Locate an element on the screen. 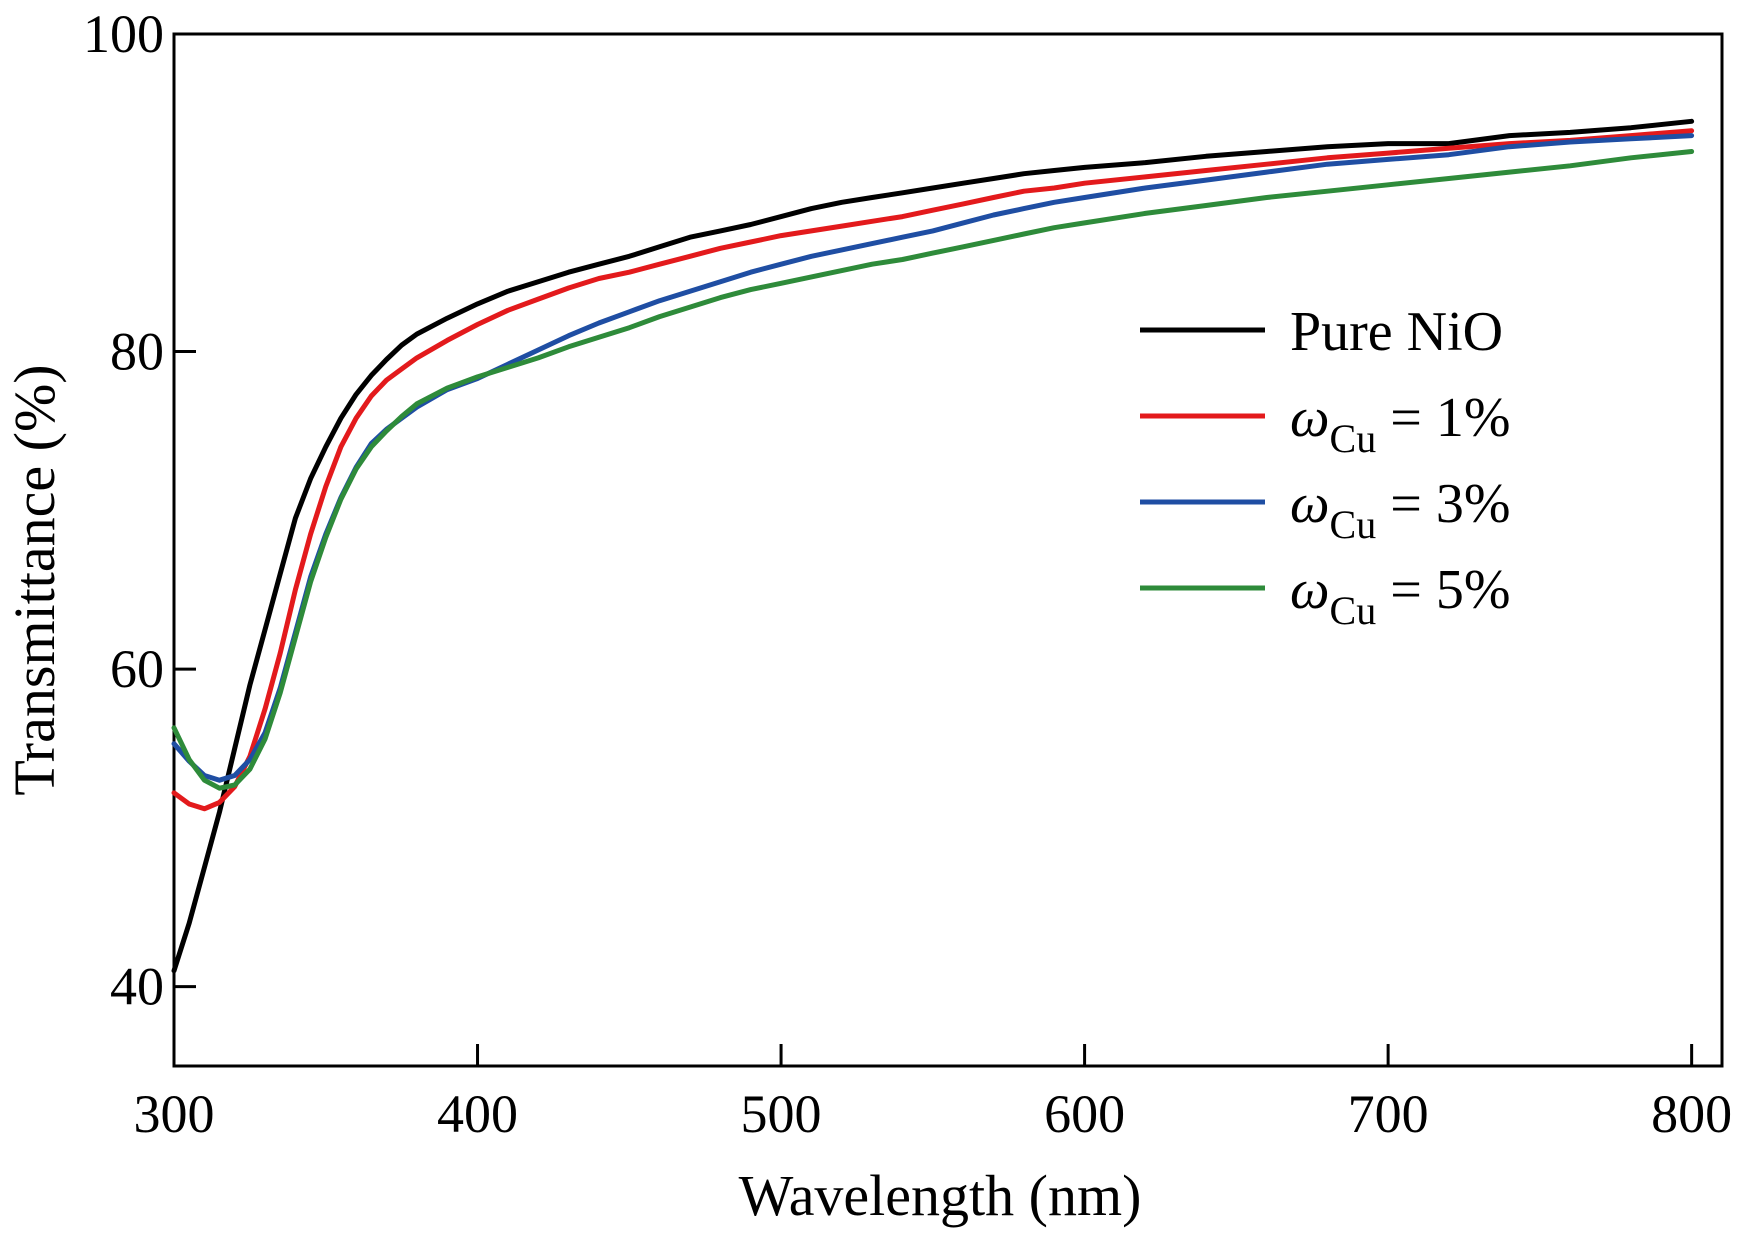 This screenshot has width=1742, height=1234. y-axis-title: Transmittance (%) is located at coordinates (34, 579).